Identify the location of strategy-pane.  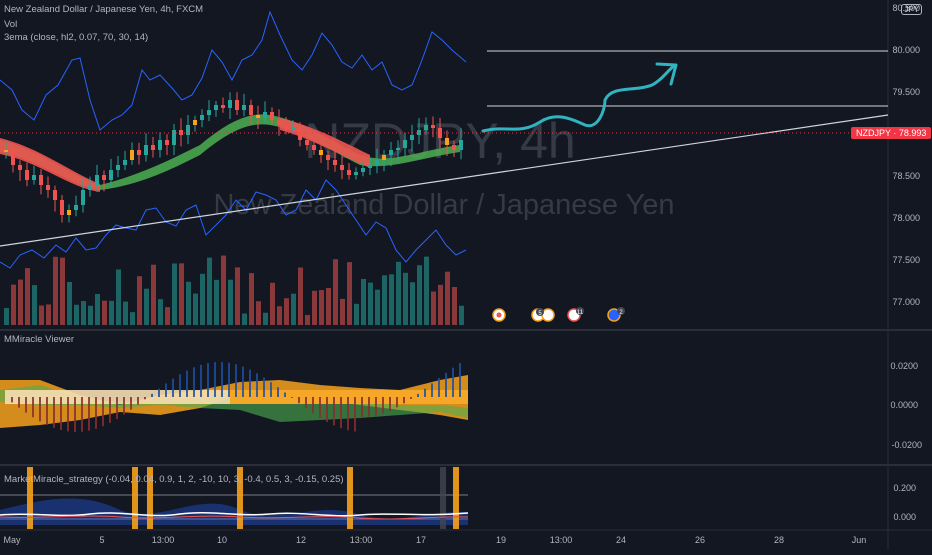
(234, 498).